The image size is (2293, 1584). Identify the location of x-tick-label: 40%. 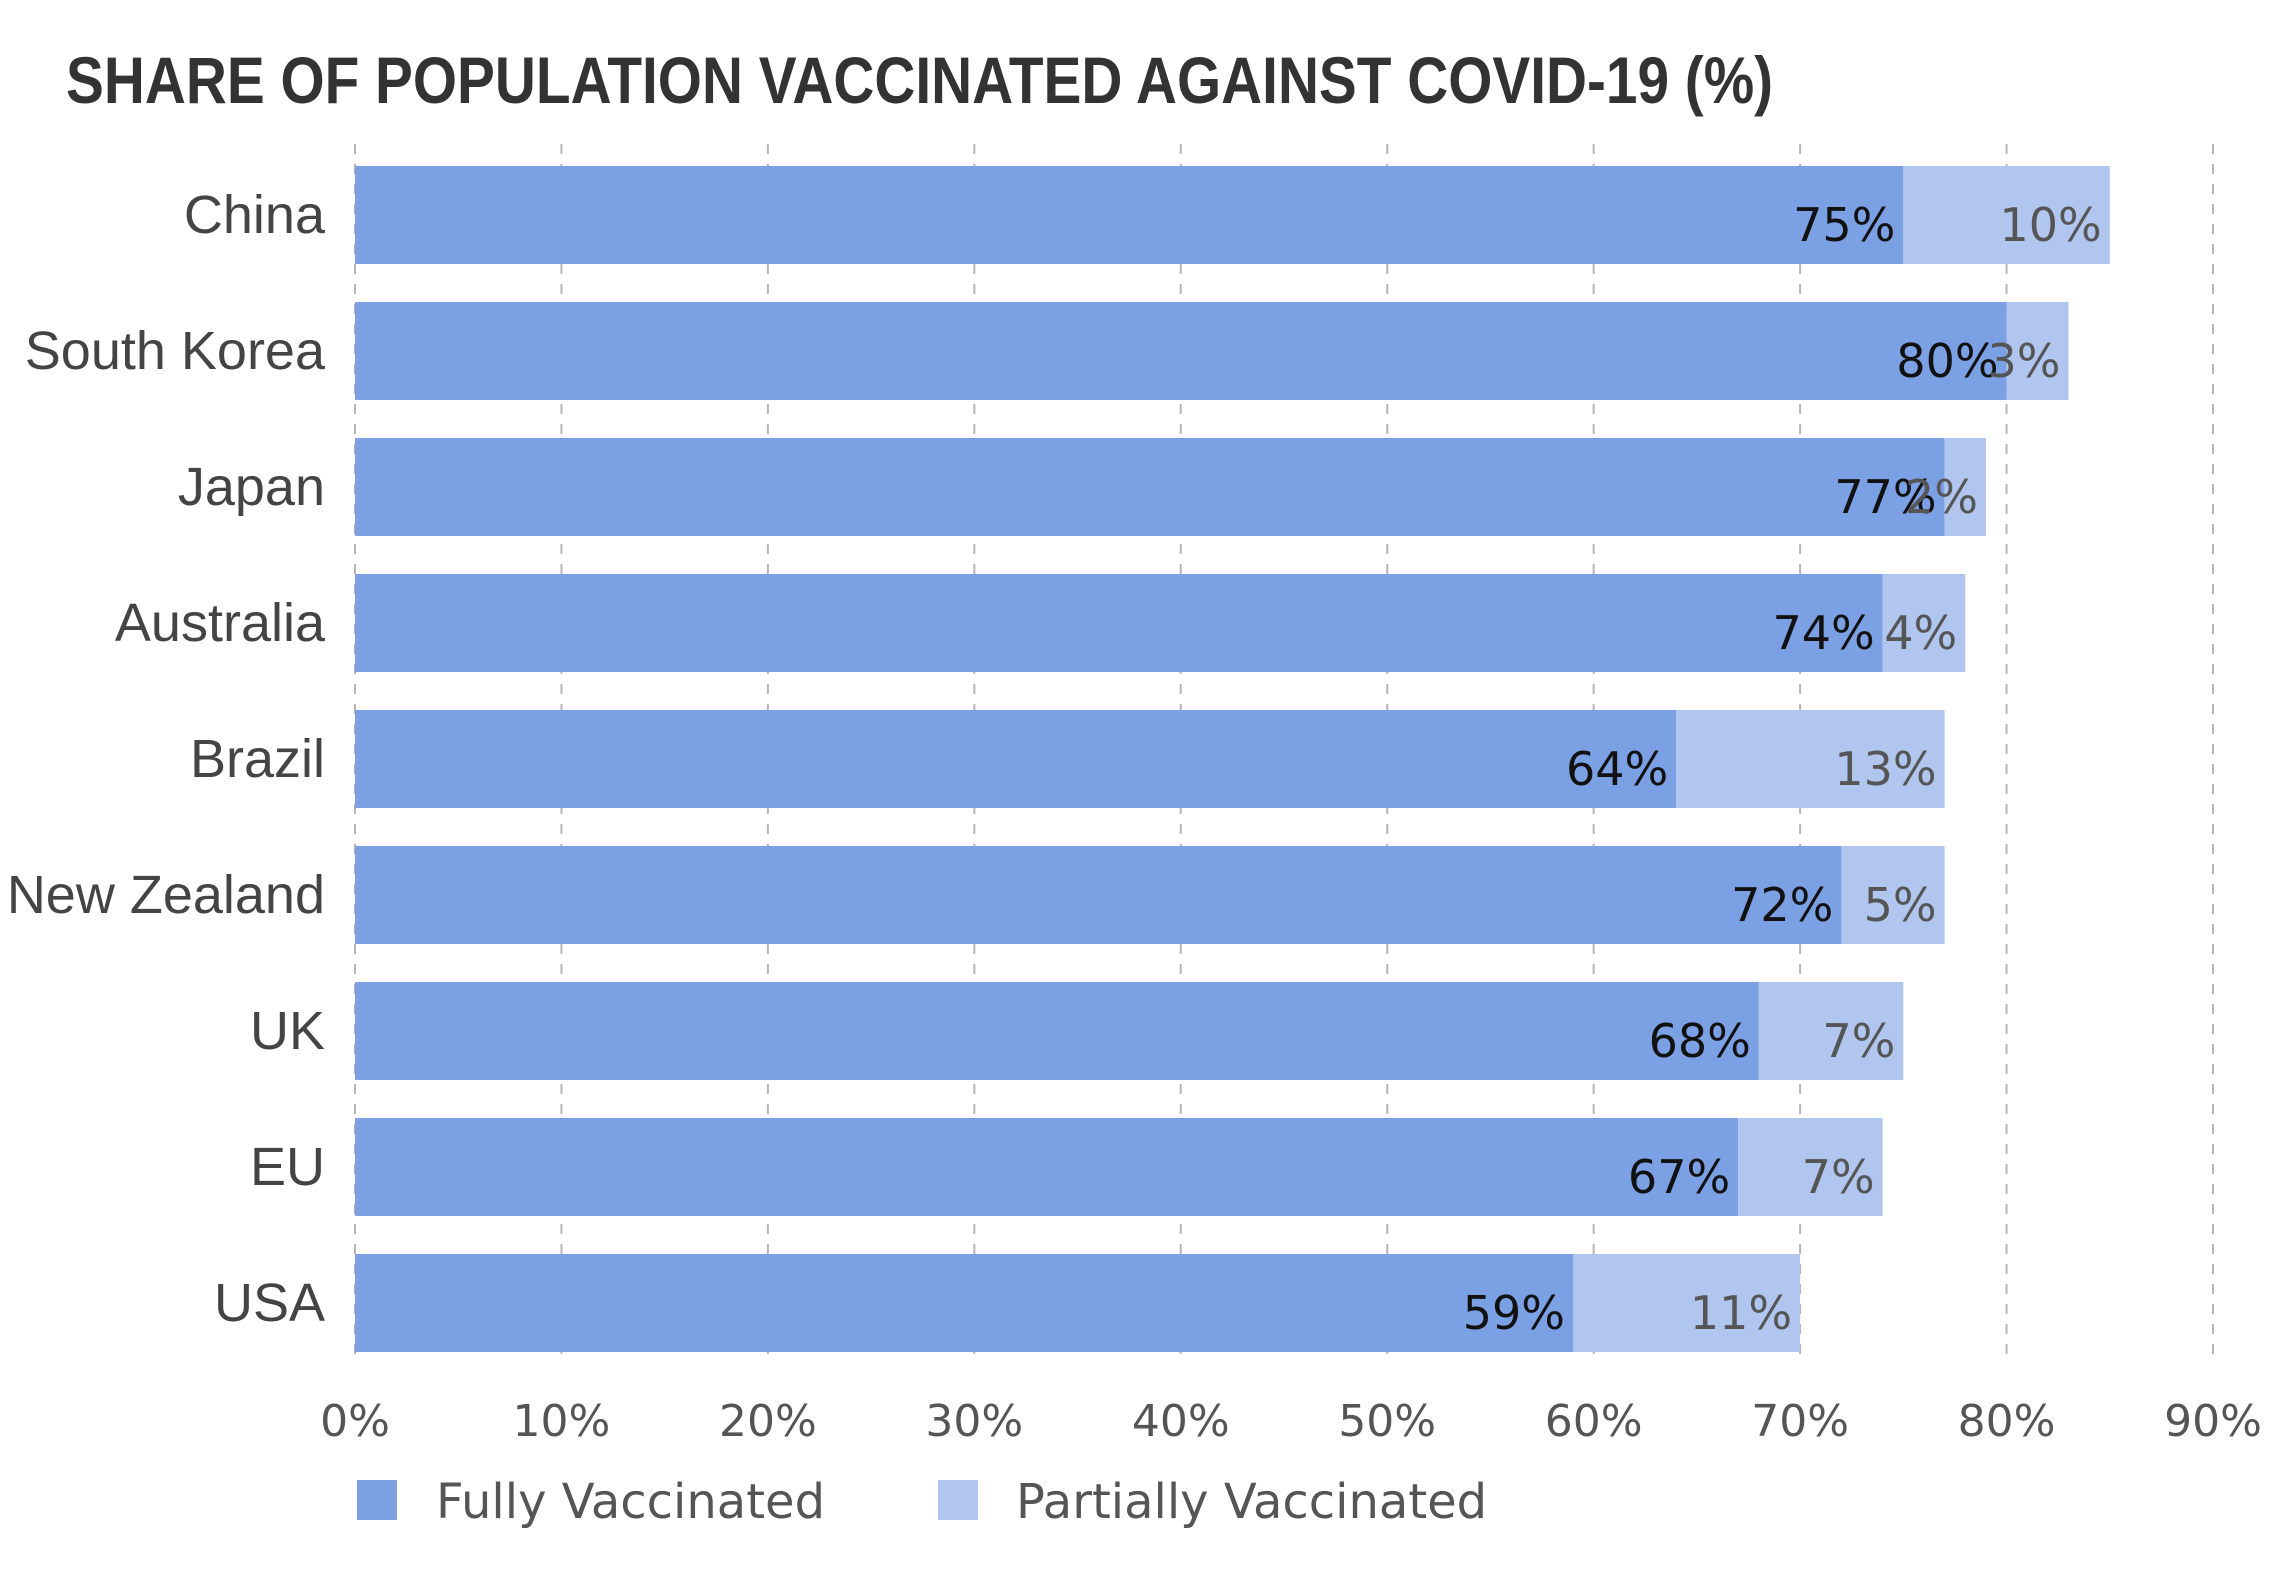
(1181, 1421).